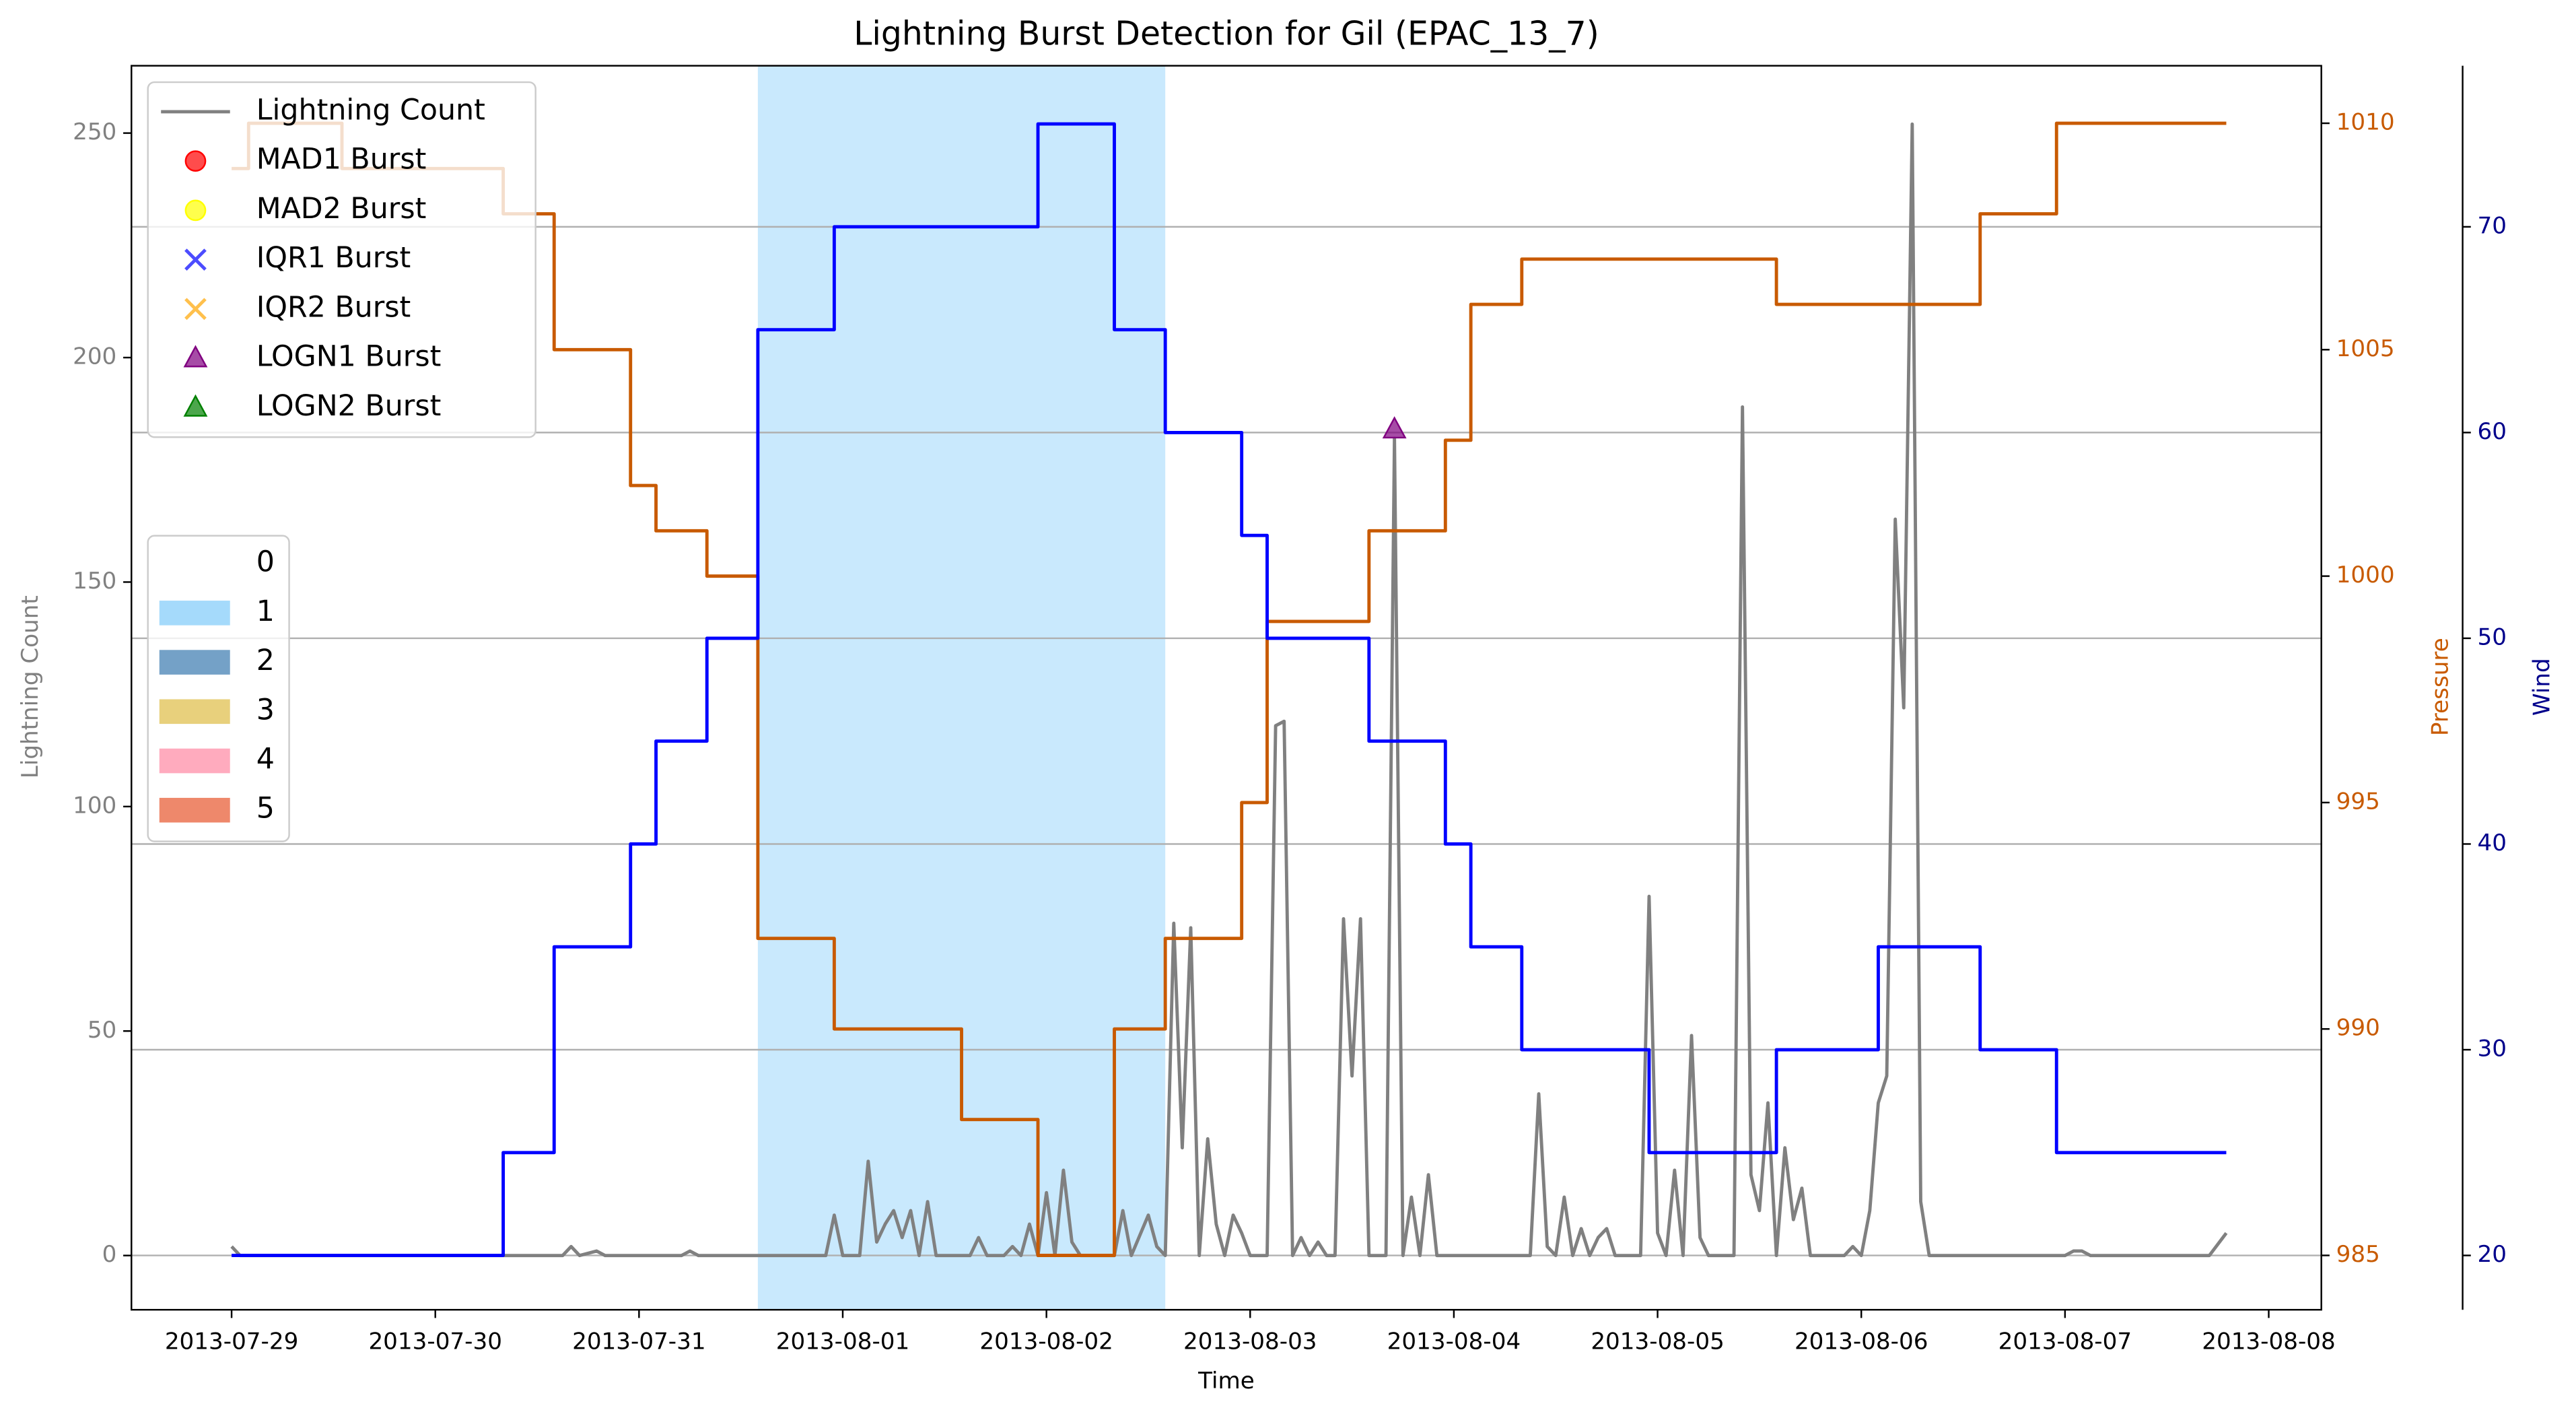 This screenshot has width=2576, height=1416. What do you see at coordinates (2492, 636) in the screenshot?
I see `y3-tick-label: 50` at bounding box center [2492, 636].